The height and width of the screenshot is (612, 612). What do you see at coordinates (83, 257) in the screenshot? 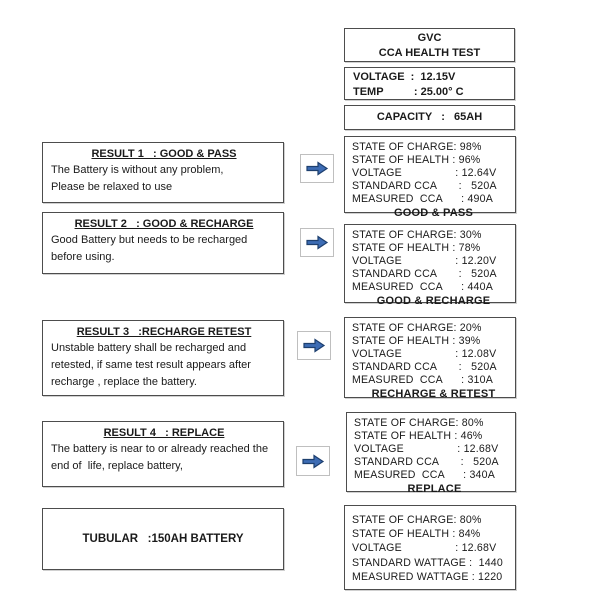
I see `result-2-body-line: before using.` at bounding box center [83, 257].